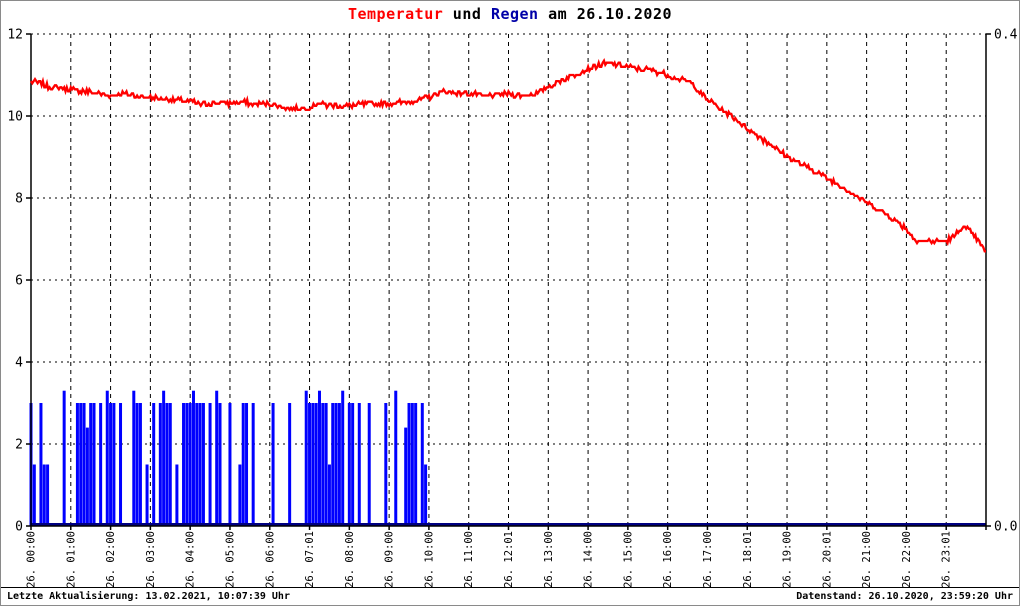 The image size is (1020, 606). What do you see at coordinates (589, 559) in the screenshot?
I see `x-tick-label: 26. 14:00` at bounding box center [589, 559].